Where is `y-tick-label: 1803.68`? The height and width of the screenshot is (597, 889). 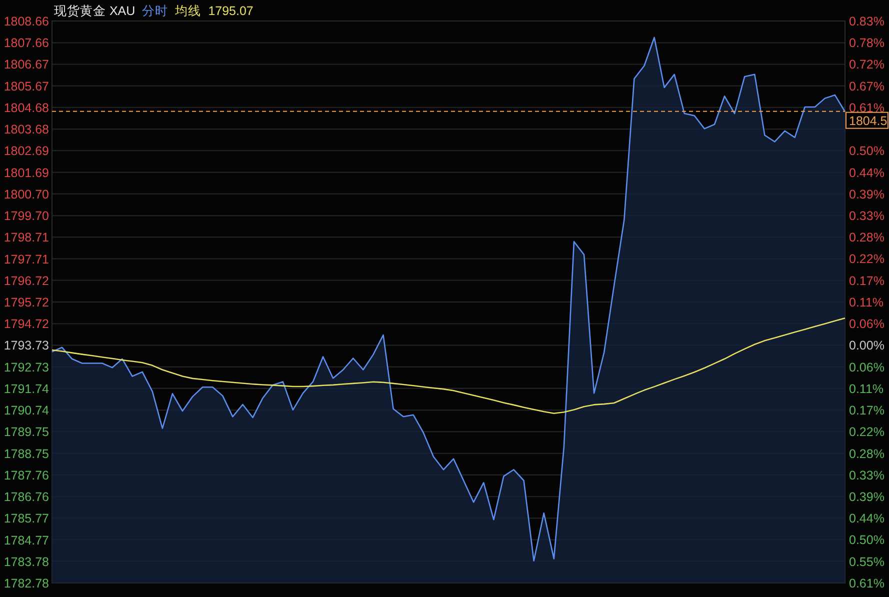 y-tick-label: 1803.68 is located at coordinates (27, 129).